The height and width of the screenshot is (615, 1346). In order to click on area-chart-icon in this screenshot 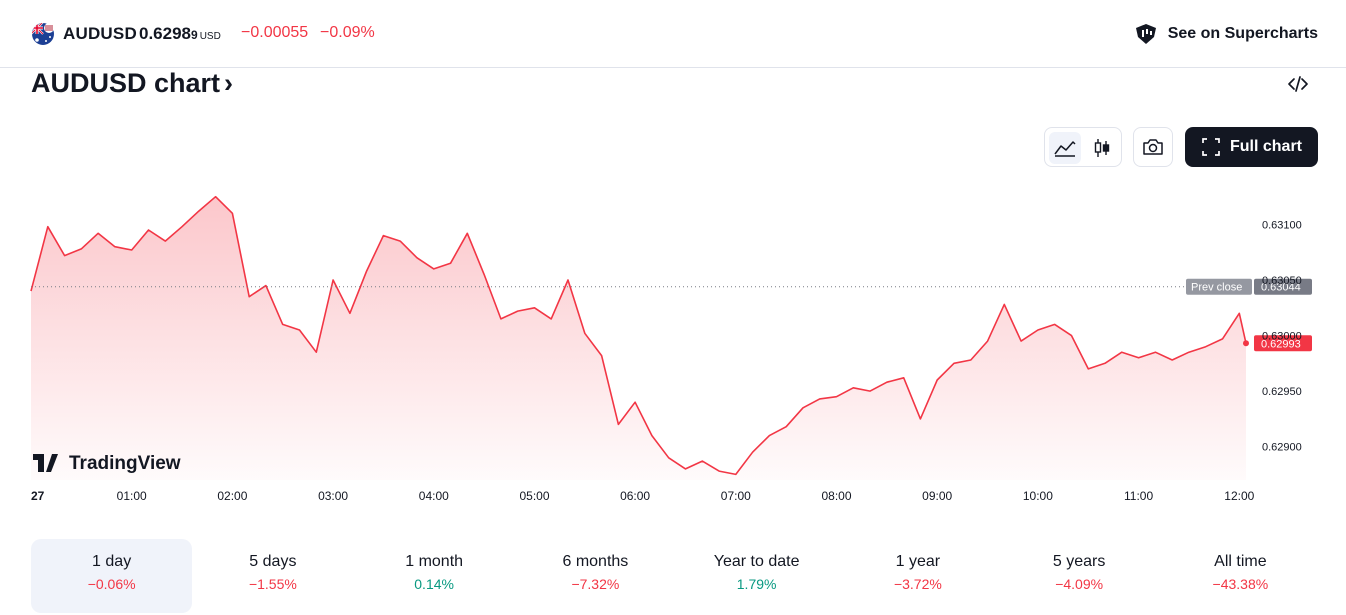, I will do `click(1065, 149)`.